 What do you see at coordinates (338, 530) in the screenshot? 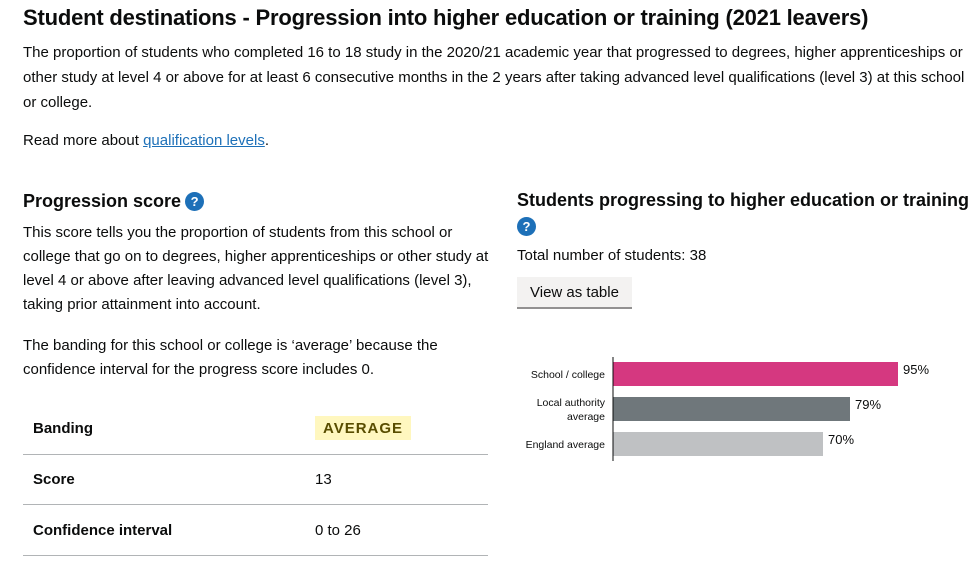
I see `confidence-interval-value: 0 to 26` at bounding box center [338, 530].